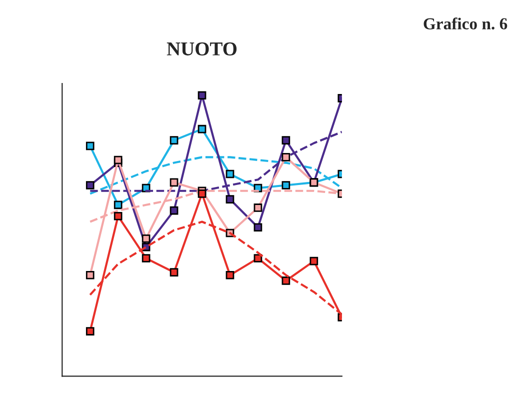 Image resolution: width=518 pixels, height=418 pixels. What do you see at coordinates (466, 24) in the screenshot?
I see `text: Grafico n. 6` at bounding box center [466, 24].